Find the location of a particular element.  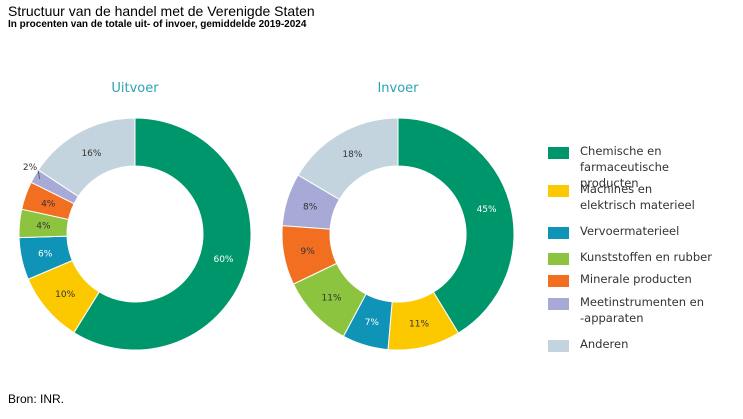

legend-label: Anderen is located at coordinates (604, 344).